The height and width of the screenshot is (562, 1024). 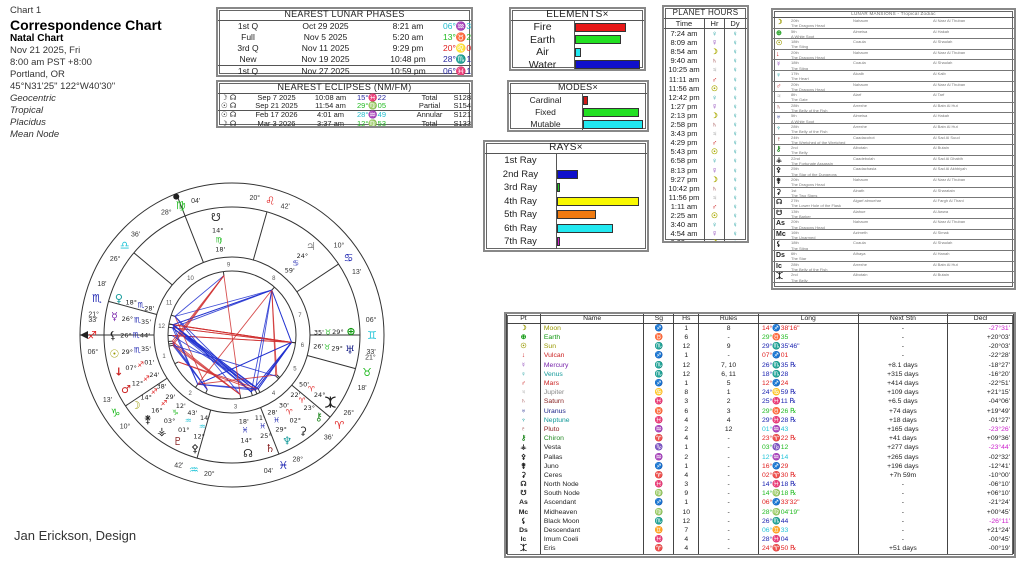 What do you see at coordinates (728, 319) in the screenshot?
I see `table-header-rules: Rules` at bounding box center [728, 319].